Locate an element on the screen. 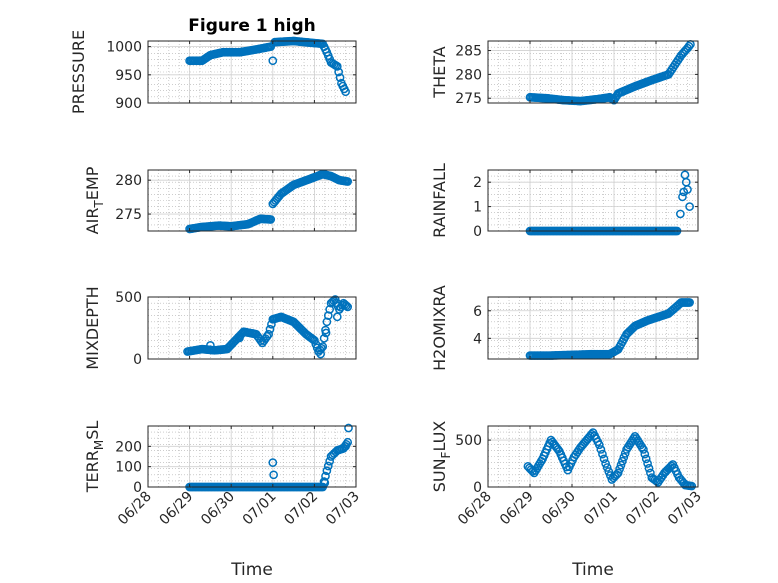 The height and width of the screenshot is (583, 778). y-tick-label: 950 is located at coordinates (128, 76).